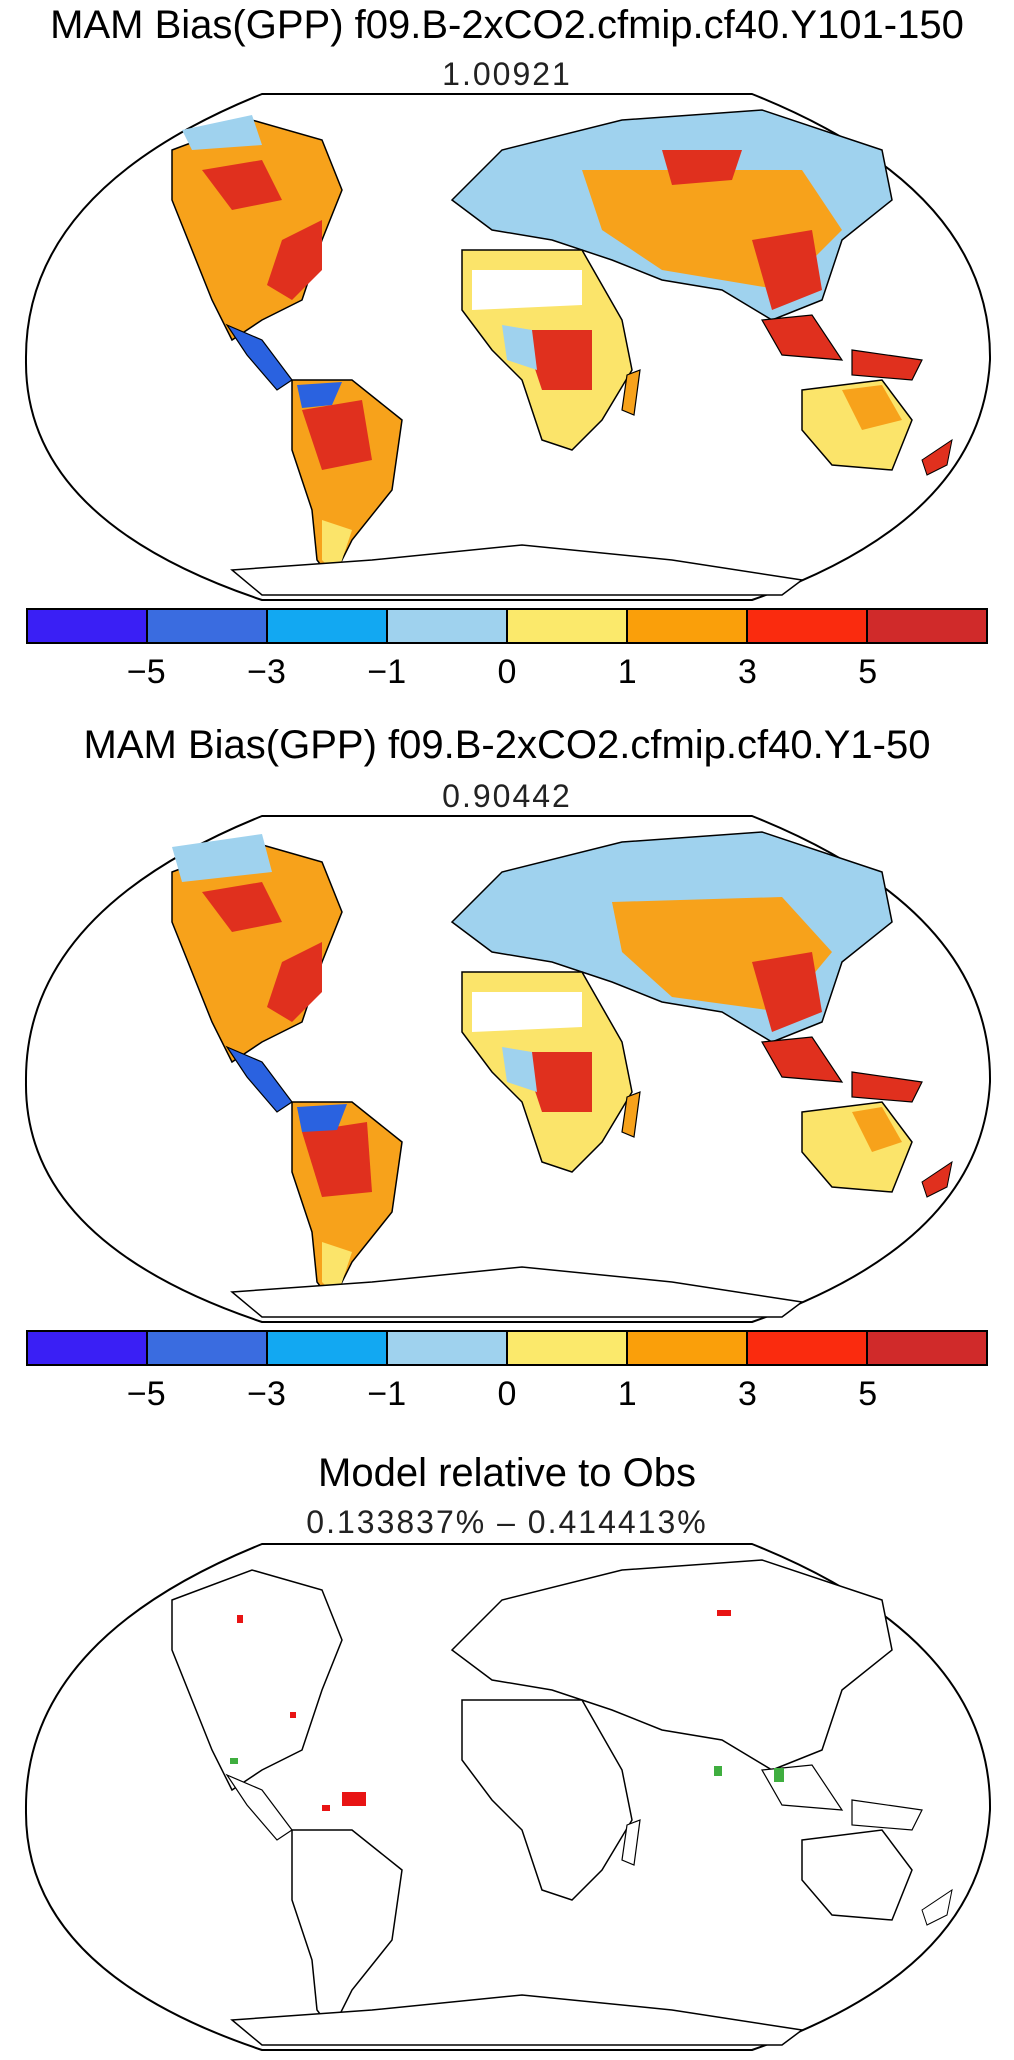  Describe the element at coordinates (257, 1680) in the screenshot. I see `north-america` at that location.